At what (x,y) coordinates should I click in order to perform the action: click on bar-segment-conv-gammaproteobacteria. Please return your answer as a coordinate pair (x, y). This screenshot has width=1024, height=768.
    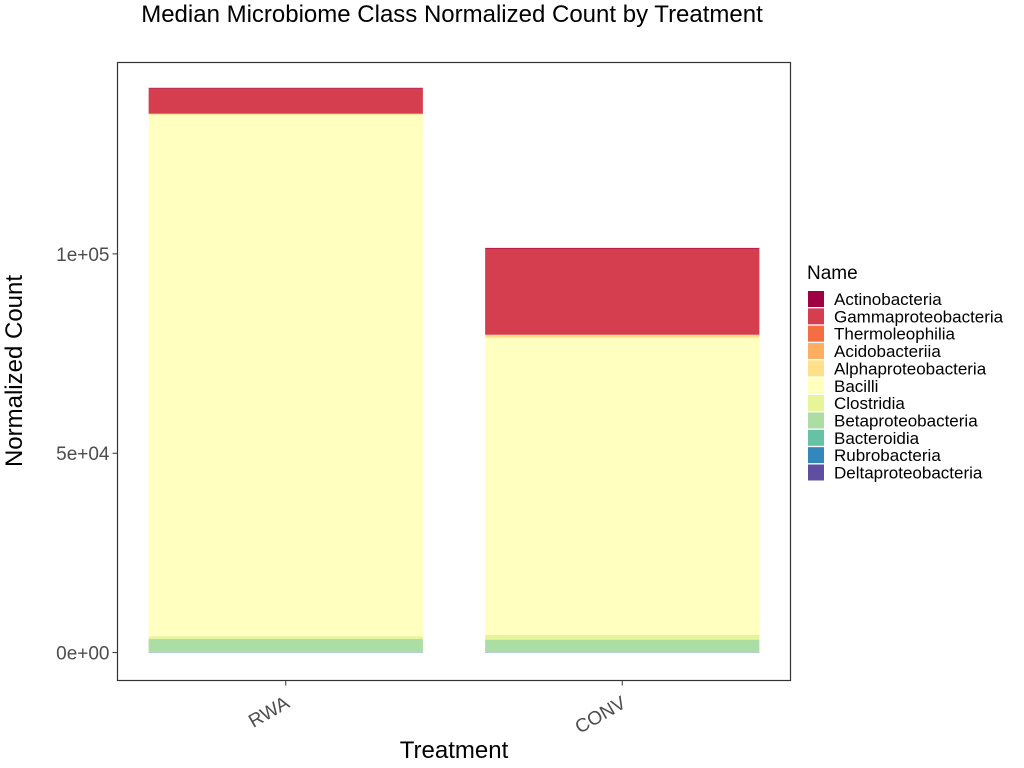
    Looking at the image, I should click on (622, 291).